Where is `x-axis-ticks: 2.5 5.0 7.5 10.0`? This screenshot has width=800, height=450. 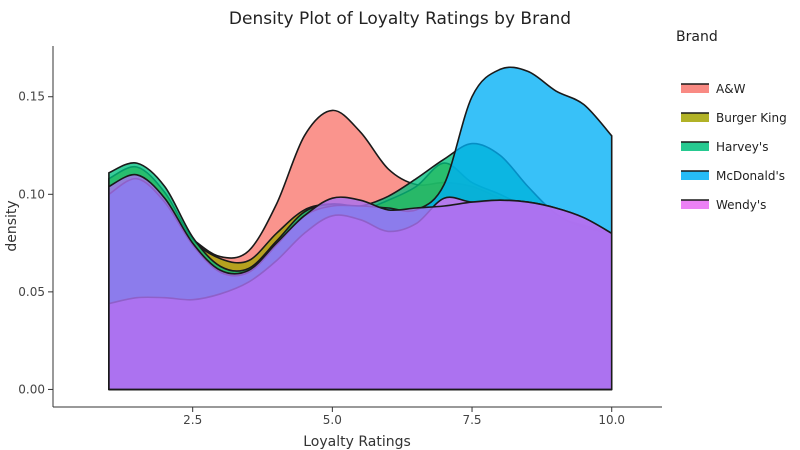
x-axis-ticks: 2.5 5.0 7.5 10.0 is located at coordinates (404, 417).